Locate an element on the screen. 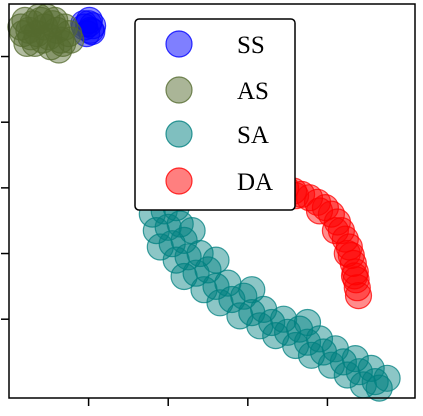 The height and width of the screenshot is (416, 423). legend-label-sa: SA is located at coordinates (253, 135).